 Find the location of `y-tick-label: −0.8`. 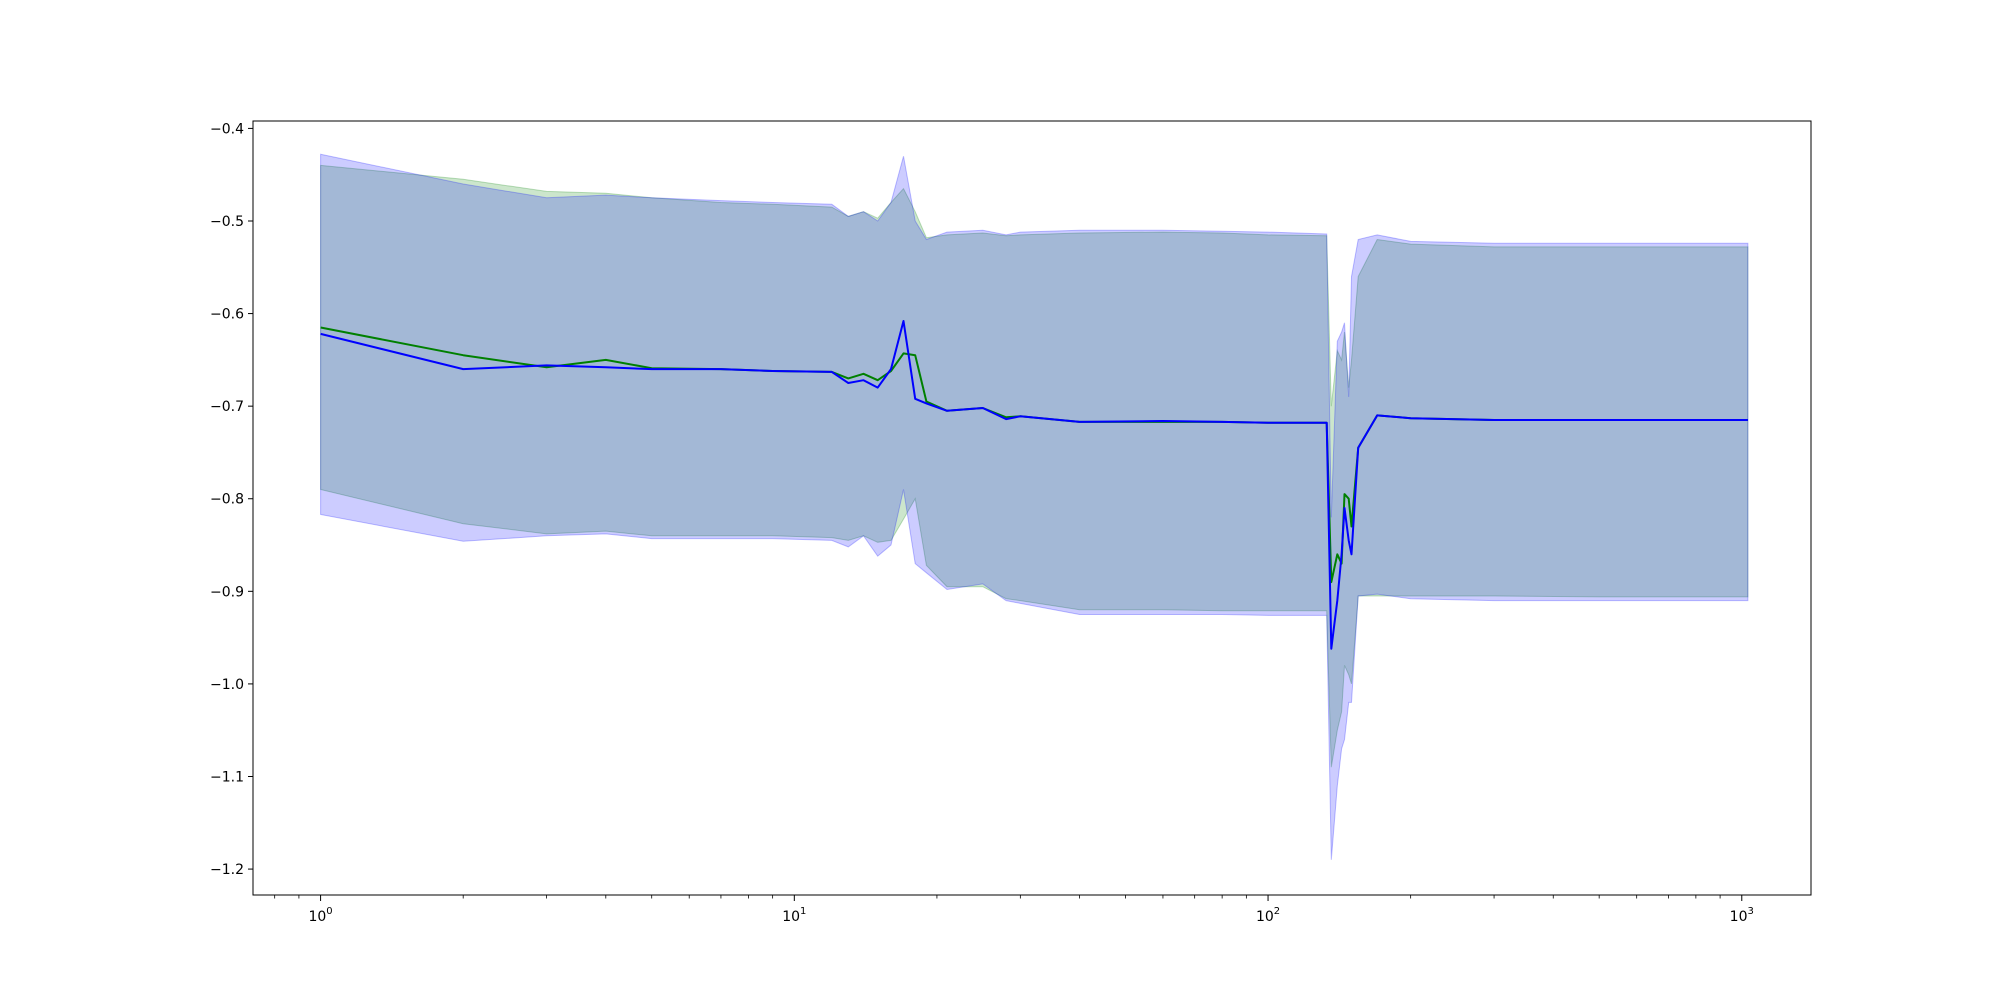

y-tick-label: −0.8 is located at coordinates (227, 500).